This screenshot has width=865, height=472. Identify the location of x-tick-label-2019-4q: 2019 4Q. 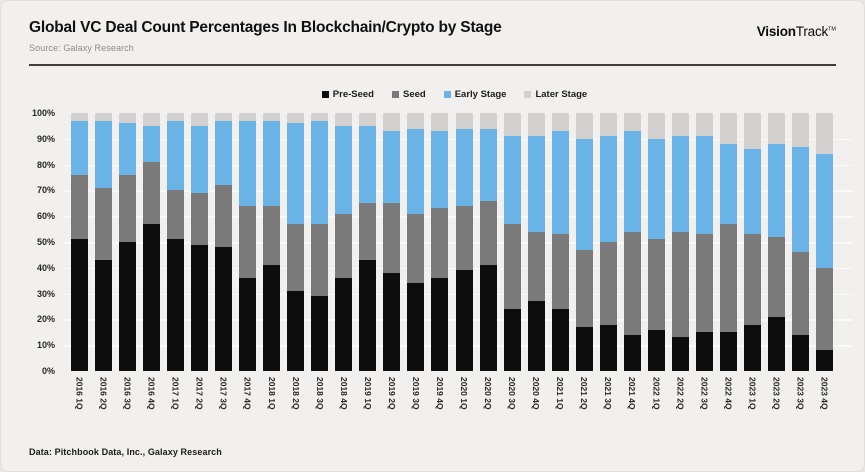
(439, 393).